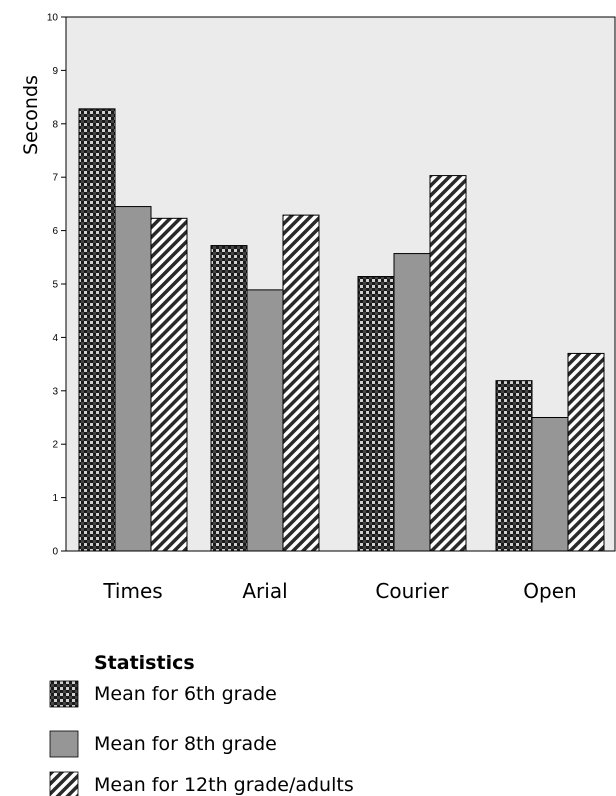  Describe the element at coordinates (339, 591) in the screenshot. I see `x-axis: Times Arial Courier Open` at that location.